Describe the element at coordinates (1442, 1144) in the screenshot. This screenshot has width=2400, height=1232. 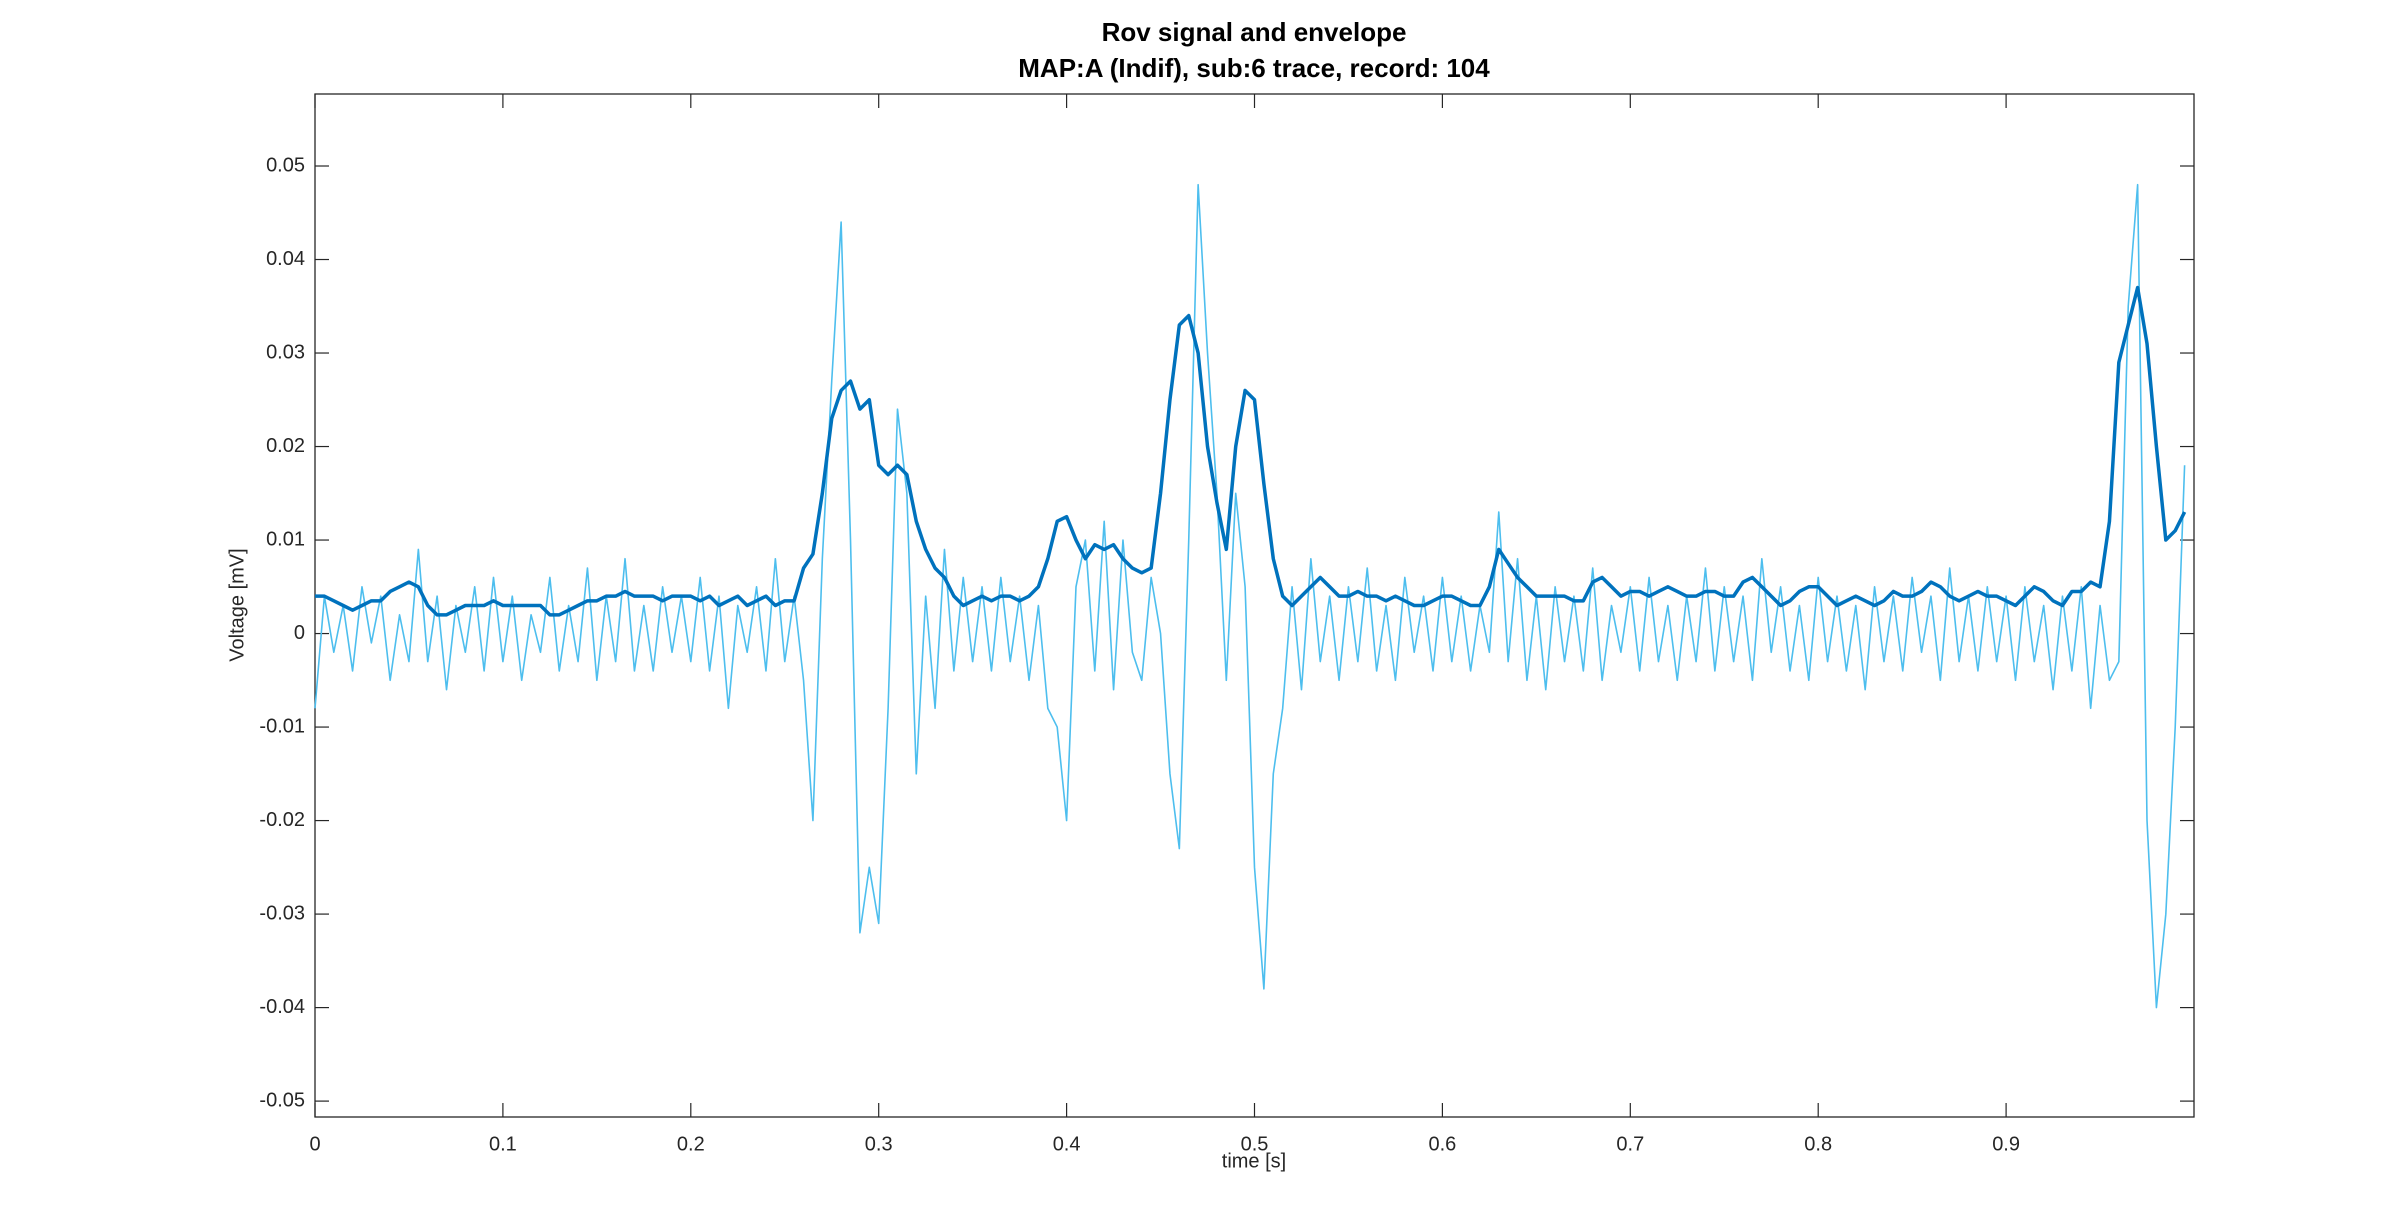
I see `x-tick-label: 0.6` at that location.